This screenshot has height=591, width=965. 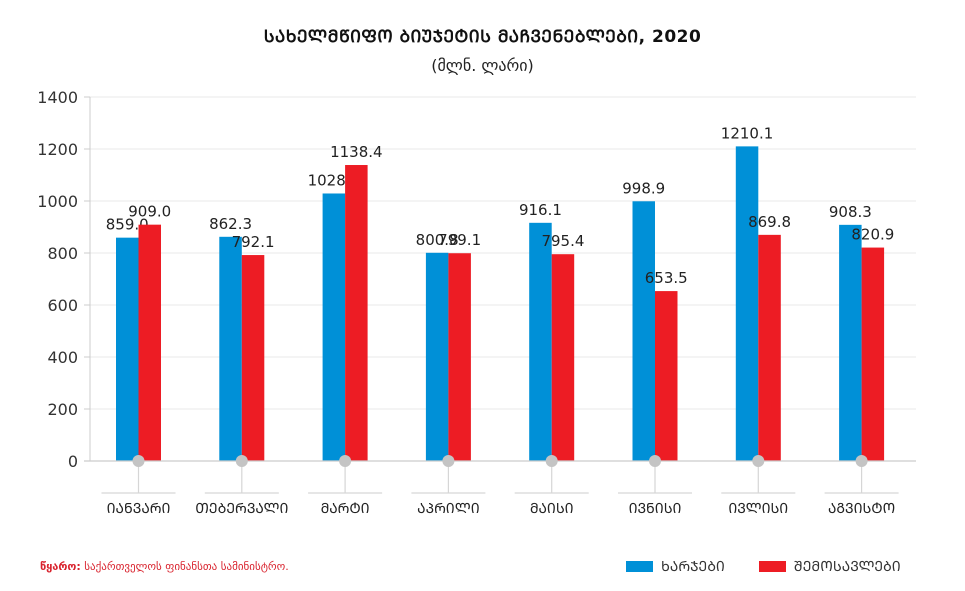 What do you see at coordinates (241, 509) in the screenshot?
I see `x-tick-label: ᲗᲔᲑᲔᲠᲕᲐᲚᲘ` at bounding box center [241, 509].